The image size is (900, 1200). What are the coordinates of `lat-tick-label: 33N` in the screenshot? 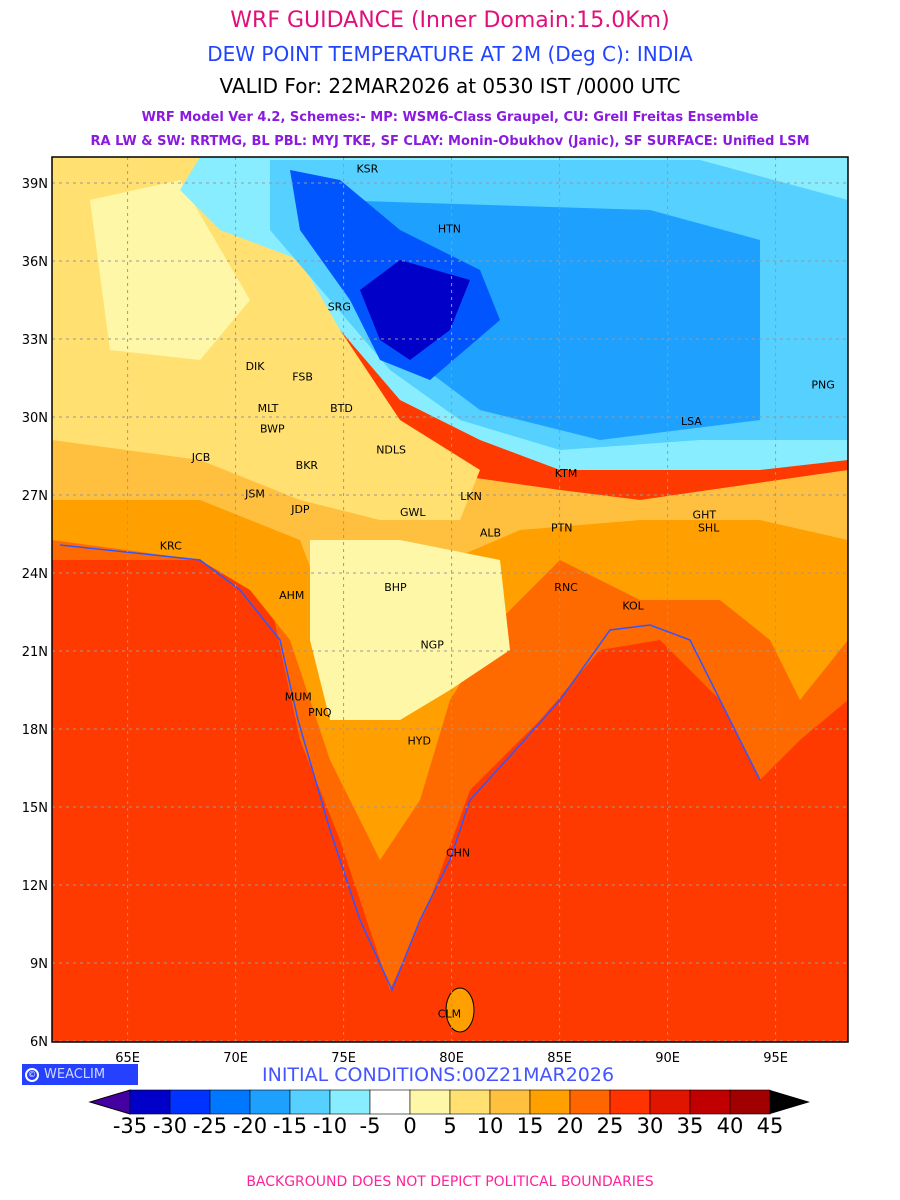 It's located at (35, 340).